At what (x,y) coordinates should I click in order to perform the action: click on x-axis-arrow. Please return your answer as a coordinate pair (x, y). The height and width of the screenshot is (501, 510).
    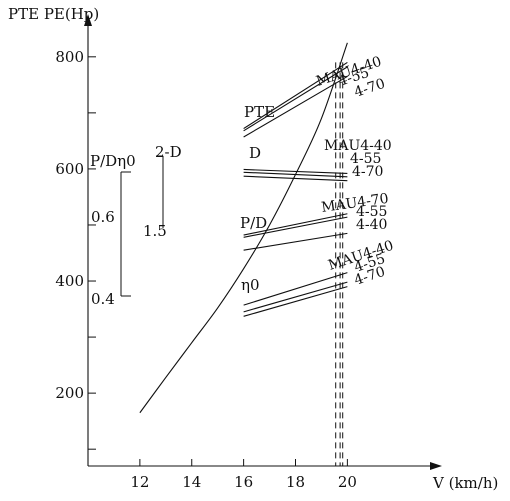
    Looking at the image, I should click on (436, 466).